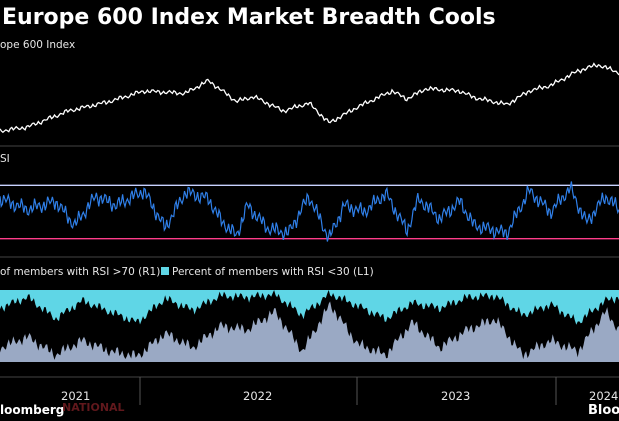  Describe the element at coordinates (603, 396) in the screenshot. I see `x-tick-label-2024: 2024` at that location.